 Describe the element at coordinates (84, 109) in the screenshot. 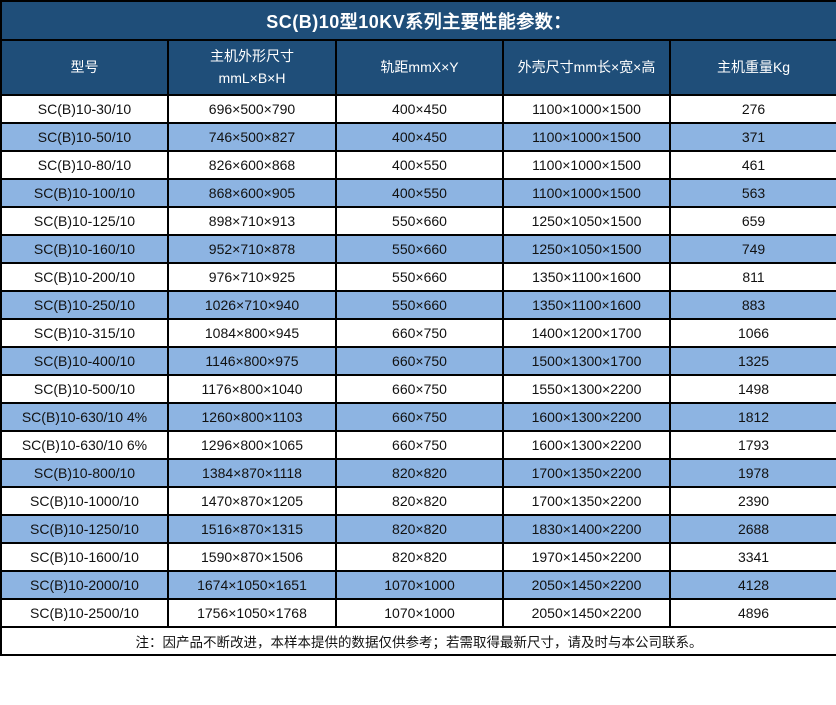

I see `model-cell: SC(B)10-30/10` at that location.